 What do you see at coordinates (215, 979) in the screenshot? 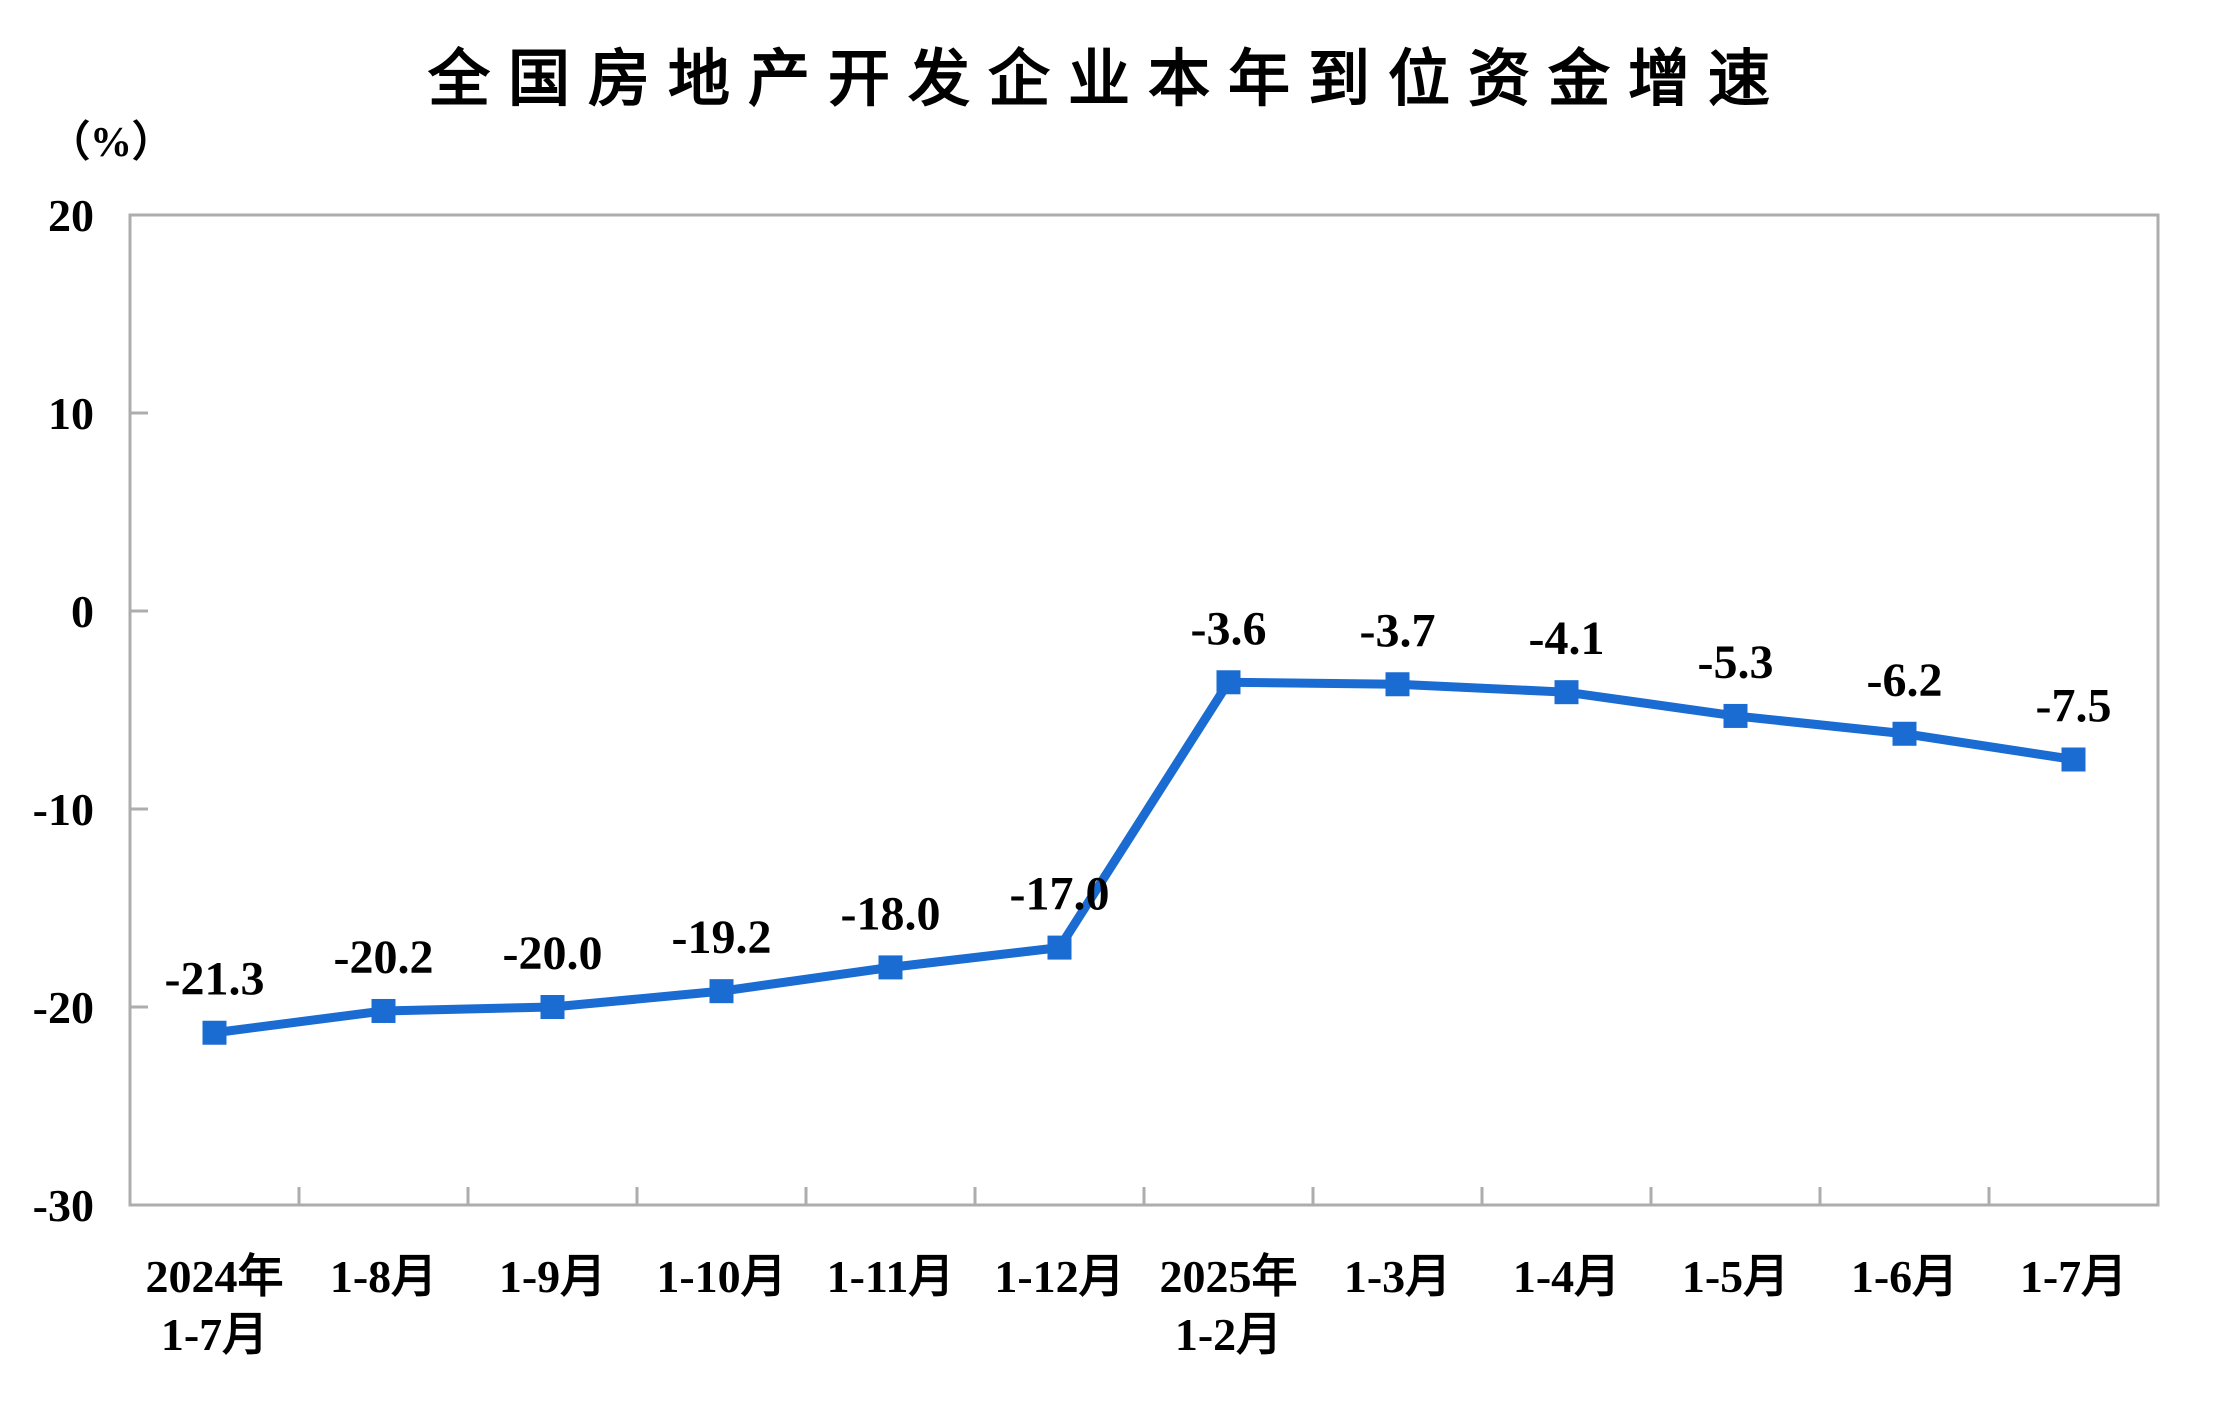
I see `data-point-label: -21.3` at bounding box center [215, 979].